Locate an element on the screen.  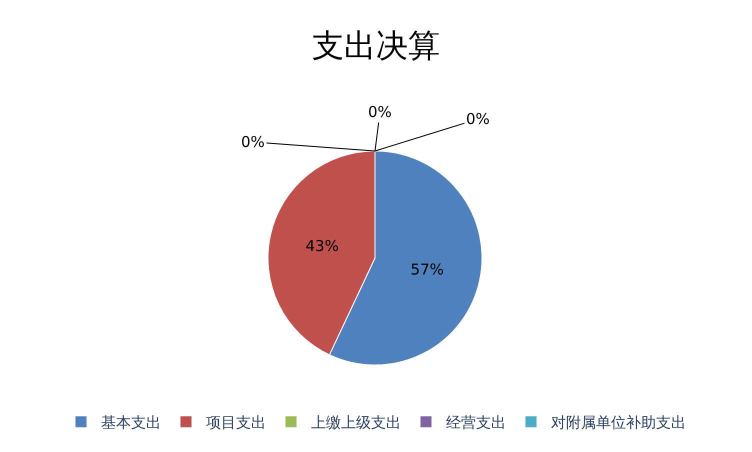
legend-label: 基本支出 is located at coordinates (131, 423).